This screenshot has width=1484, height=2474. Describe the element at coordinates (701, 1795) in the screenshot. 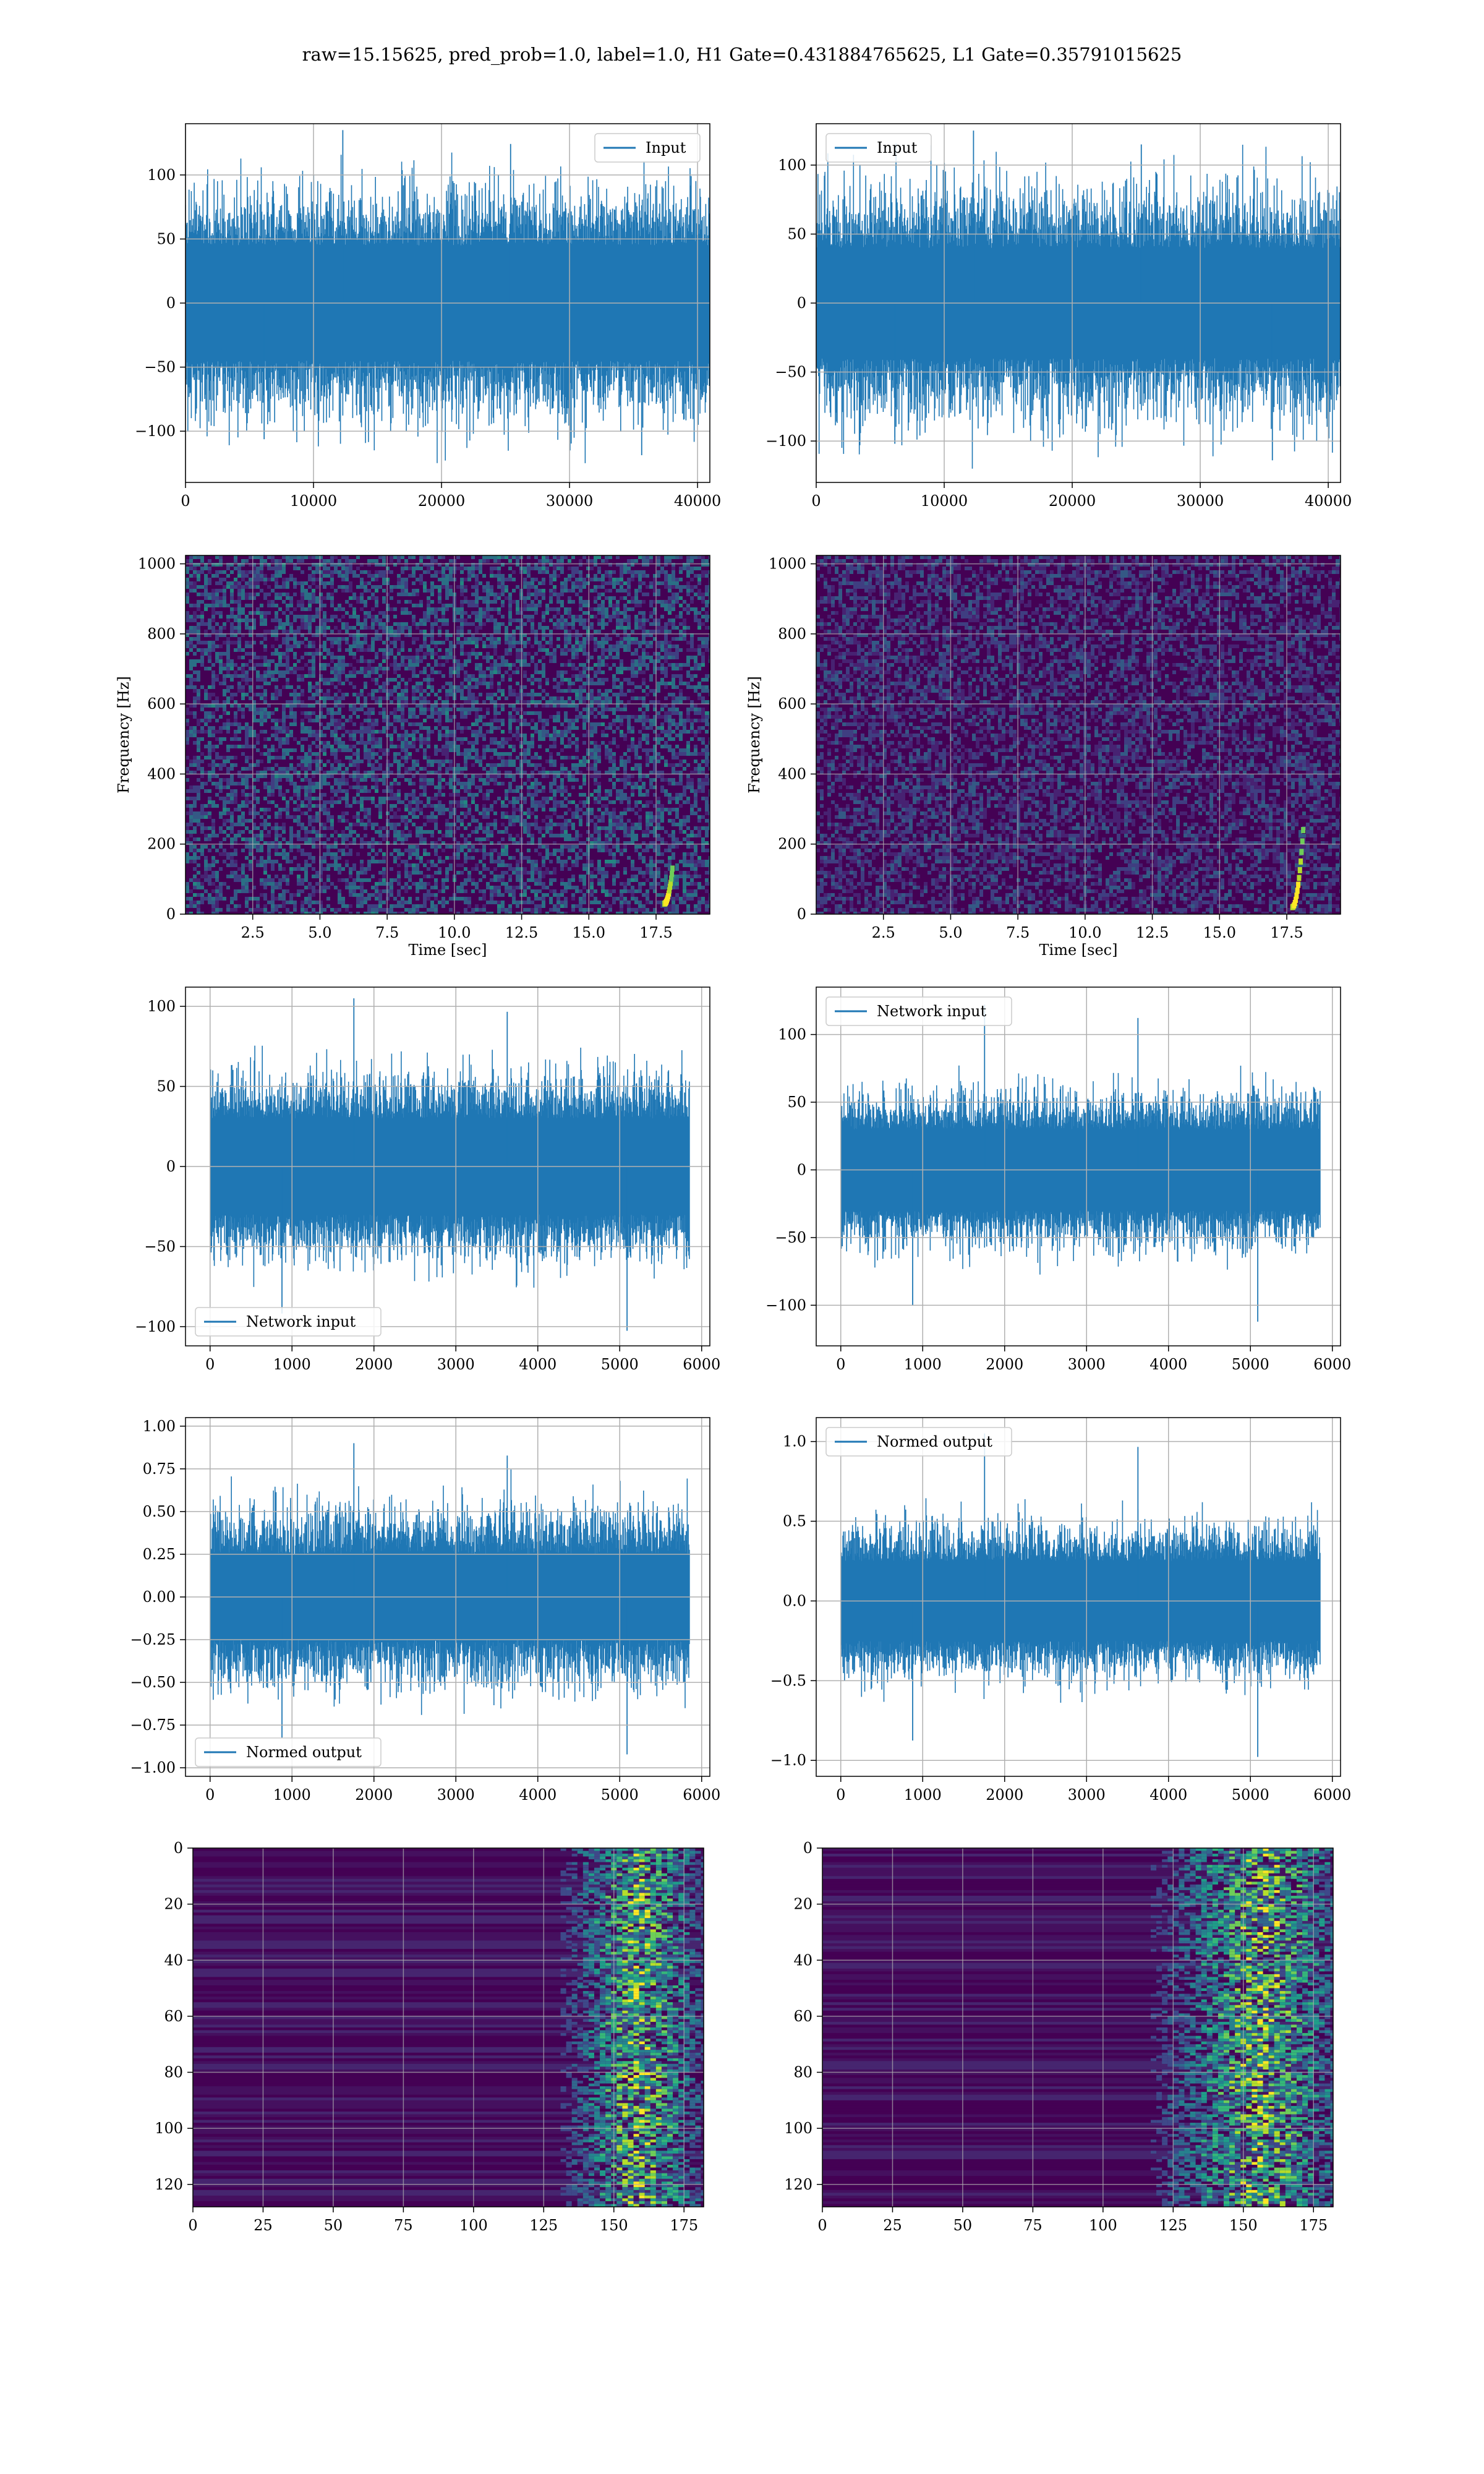

I see `x-tick-label: 6000` at that location.